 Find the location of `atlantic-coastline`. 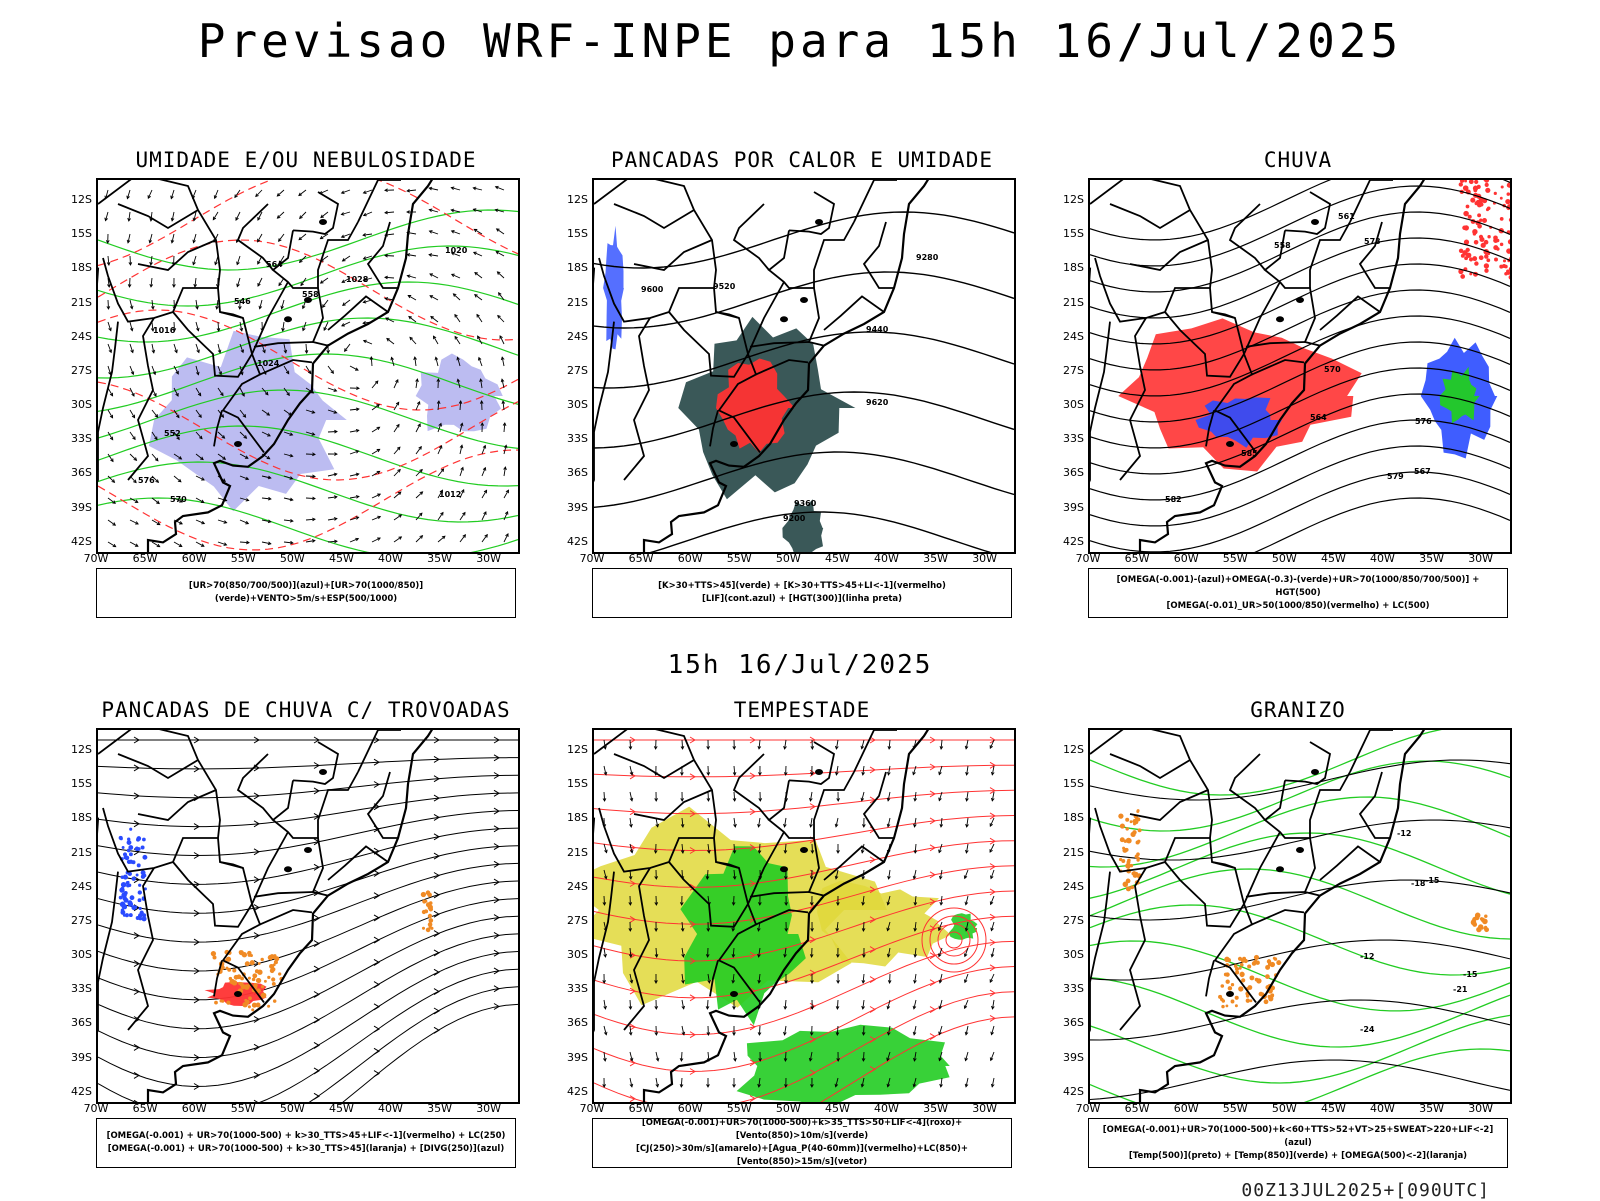

atlantic-coastline is located at coordinates (298, 916).